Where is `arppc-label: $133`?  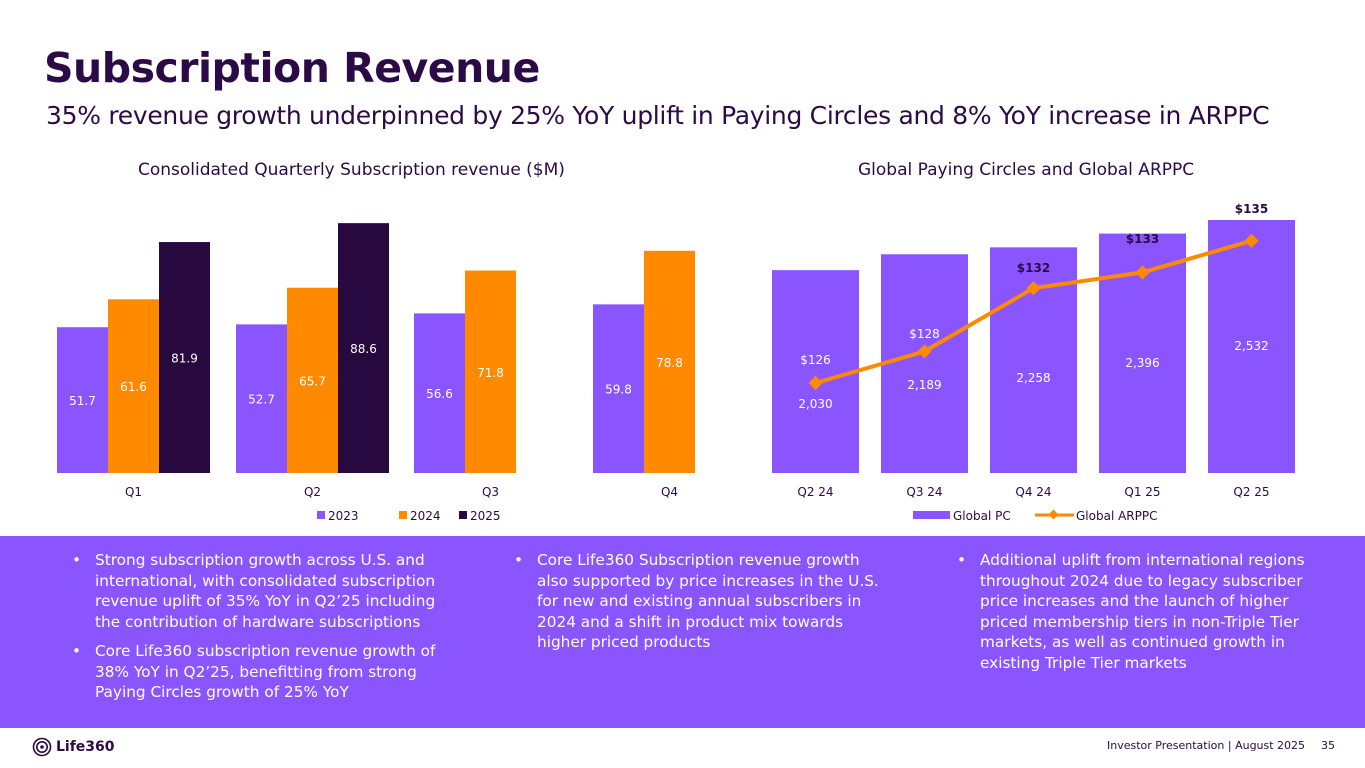 arppc-label: $133 is located at coordinates (1142, 239).